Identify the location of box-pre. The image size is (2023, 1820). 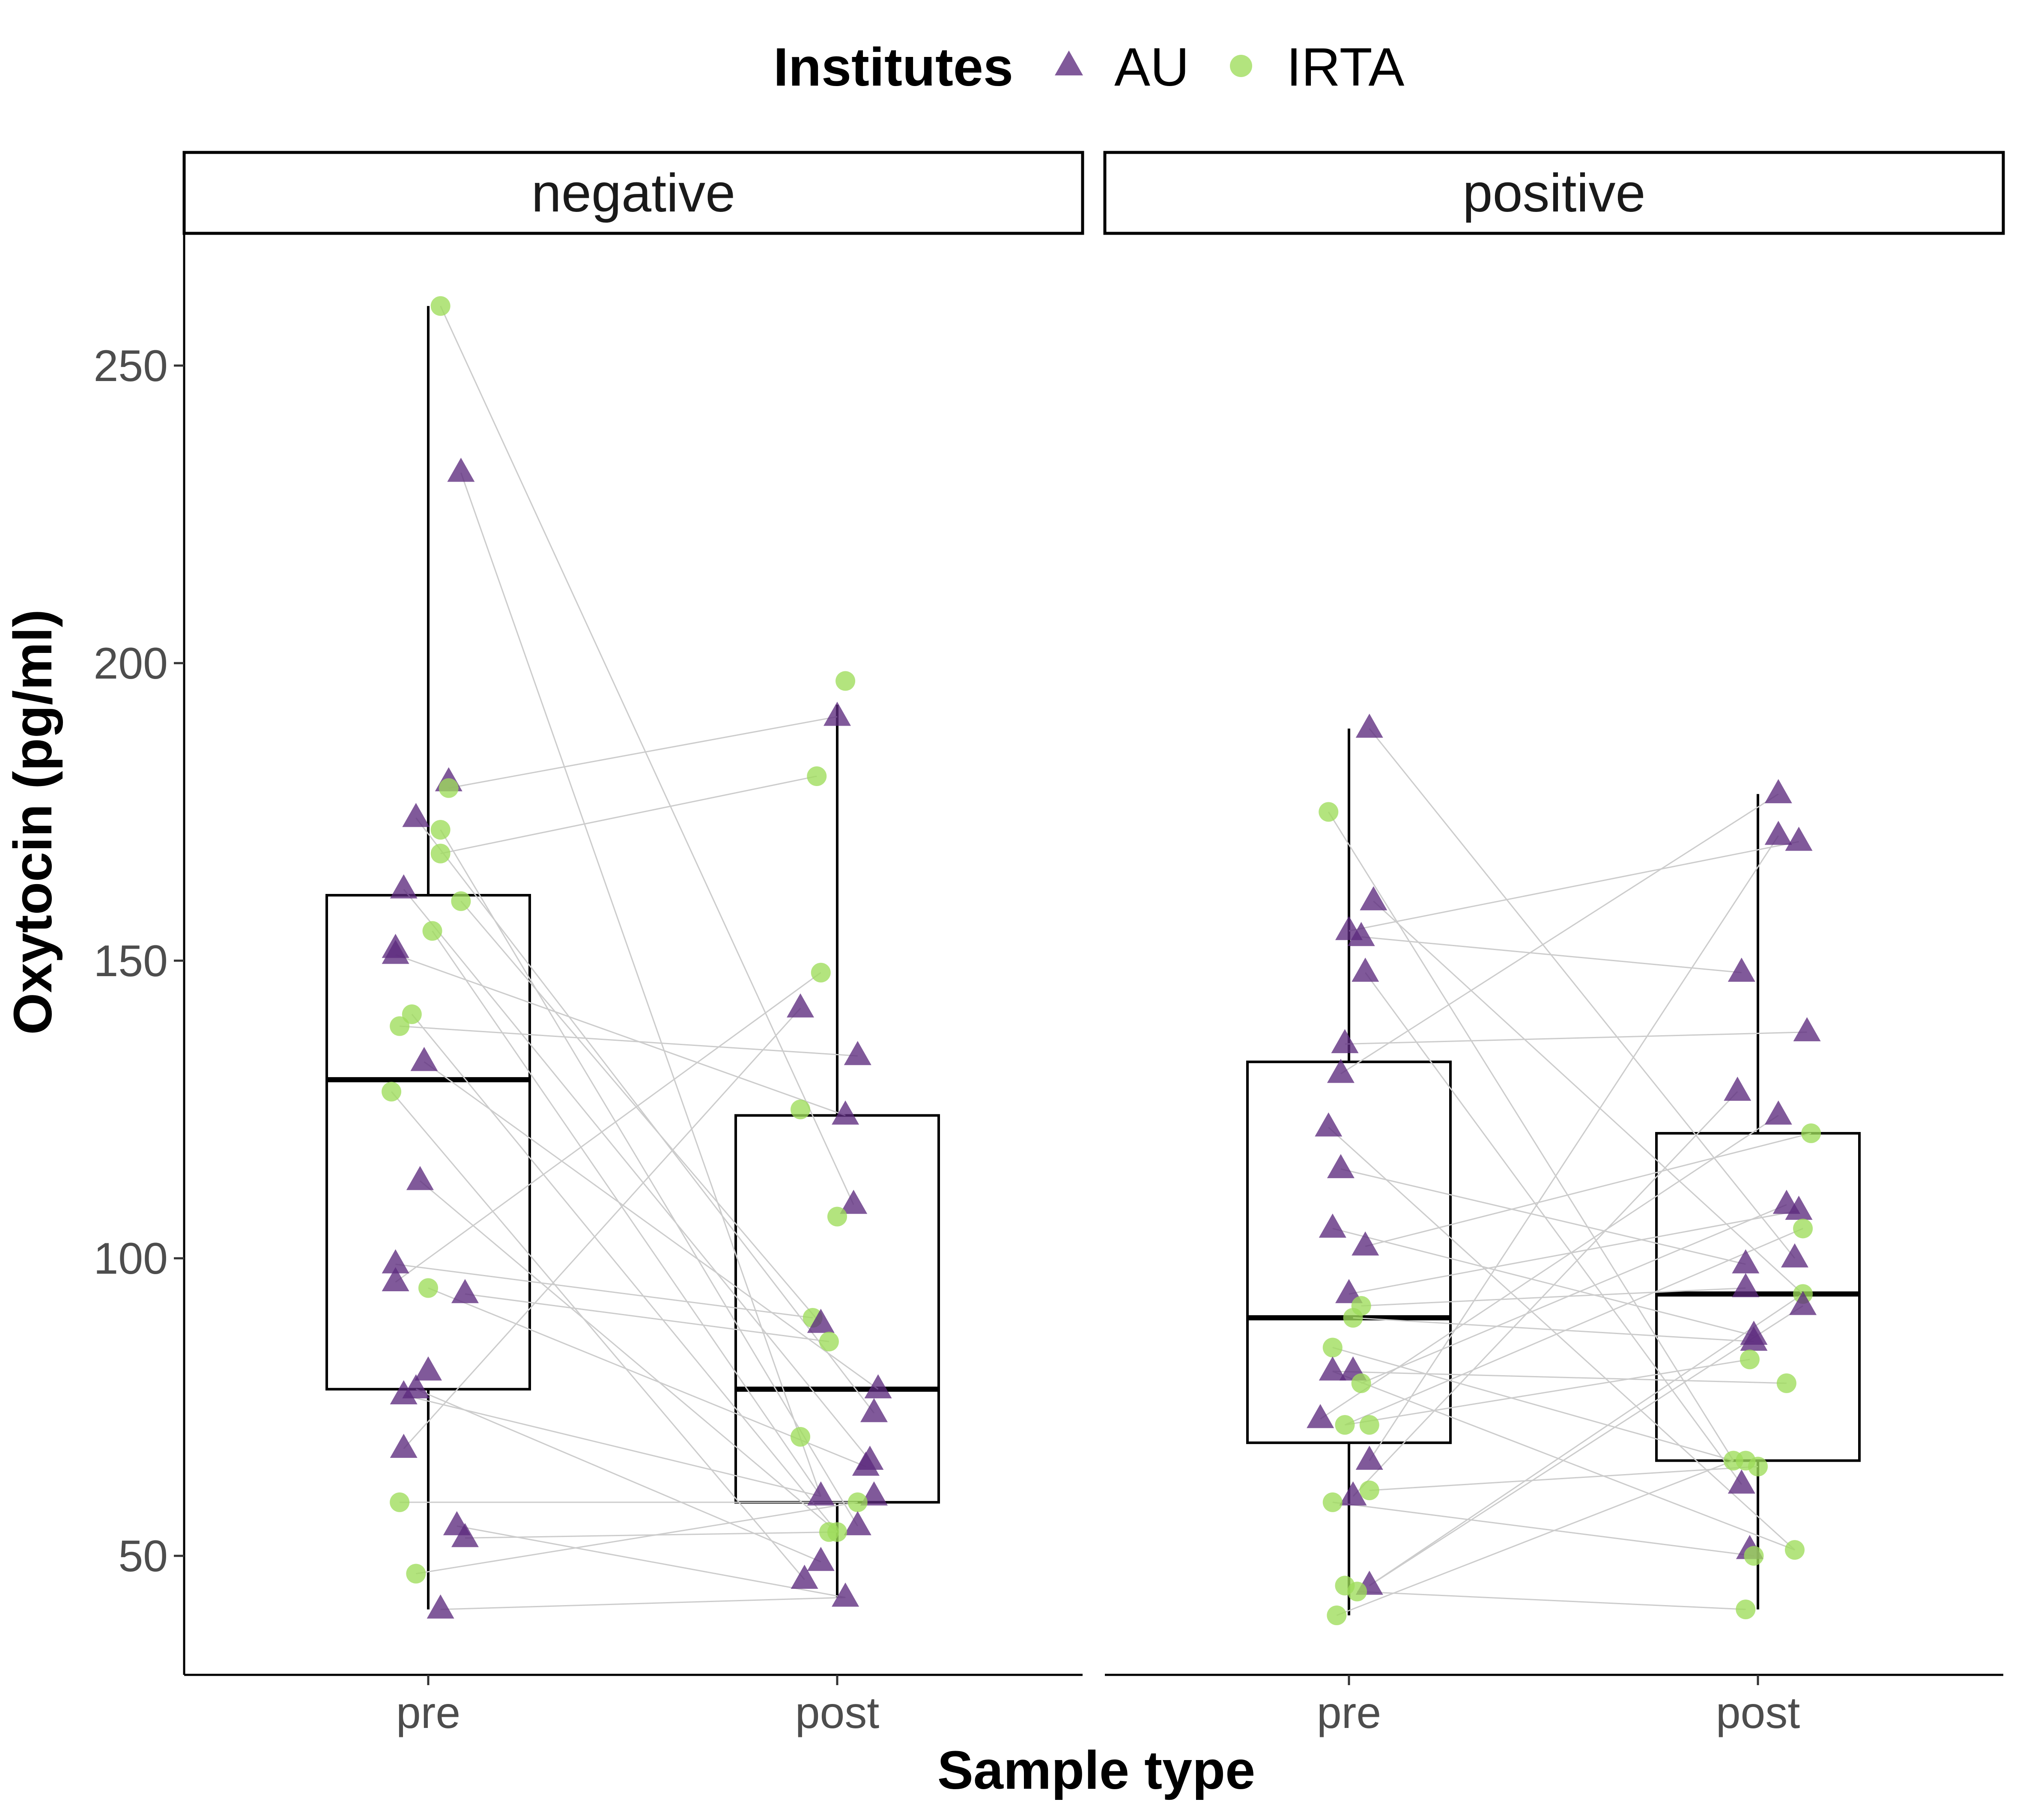
(428, 958).